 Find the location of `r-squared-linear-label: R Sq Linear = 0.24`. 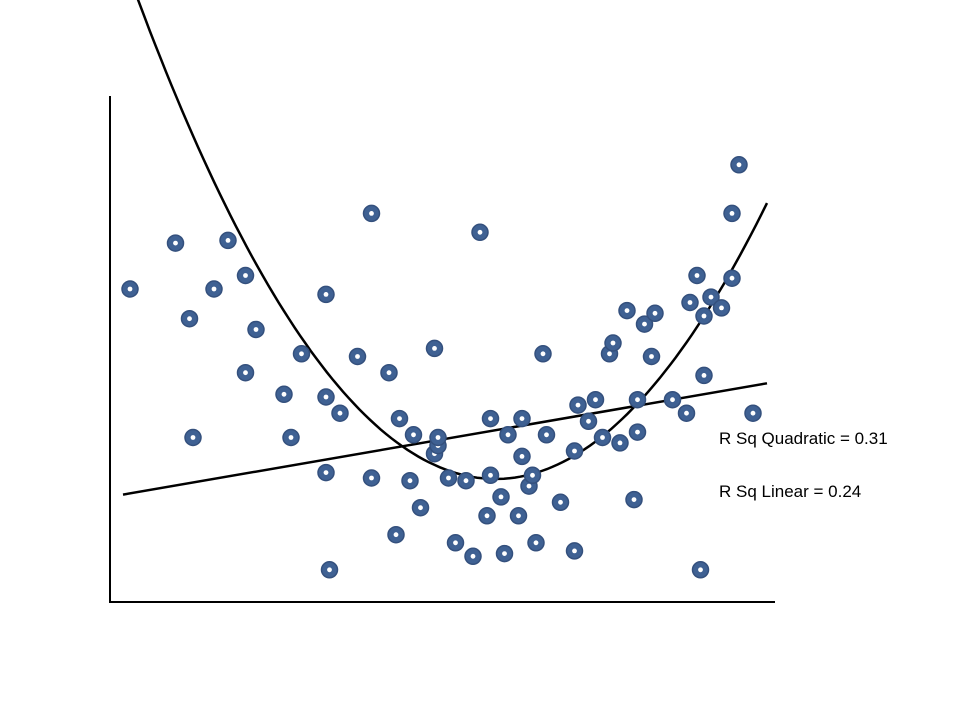

r-squared-linear-label: R Sq Linear = 0.24 is located at coordinates (790, 491).